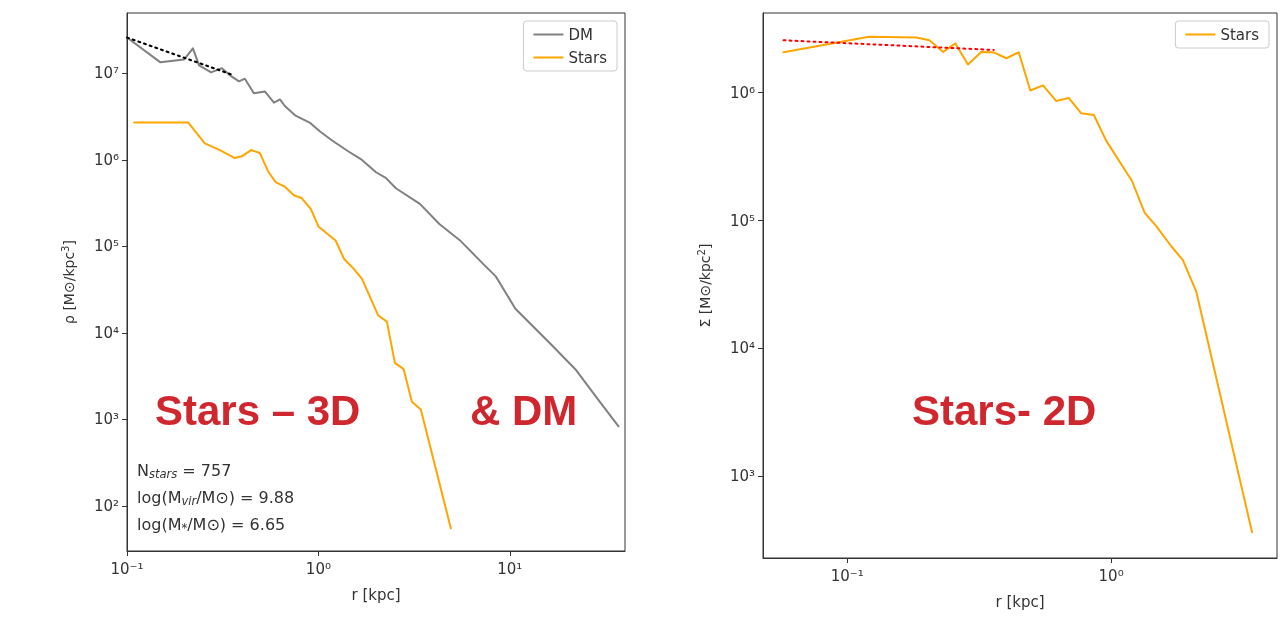 This screenshot has height=623, width=1285. What do you see at coordinates (704, 285) in the screenshot?
I see `y-axis-title: Σ [M⊙/kpc2]` at bounding box center [704, 285].